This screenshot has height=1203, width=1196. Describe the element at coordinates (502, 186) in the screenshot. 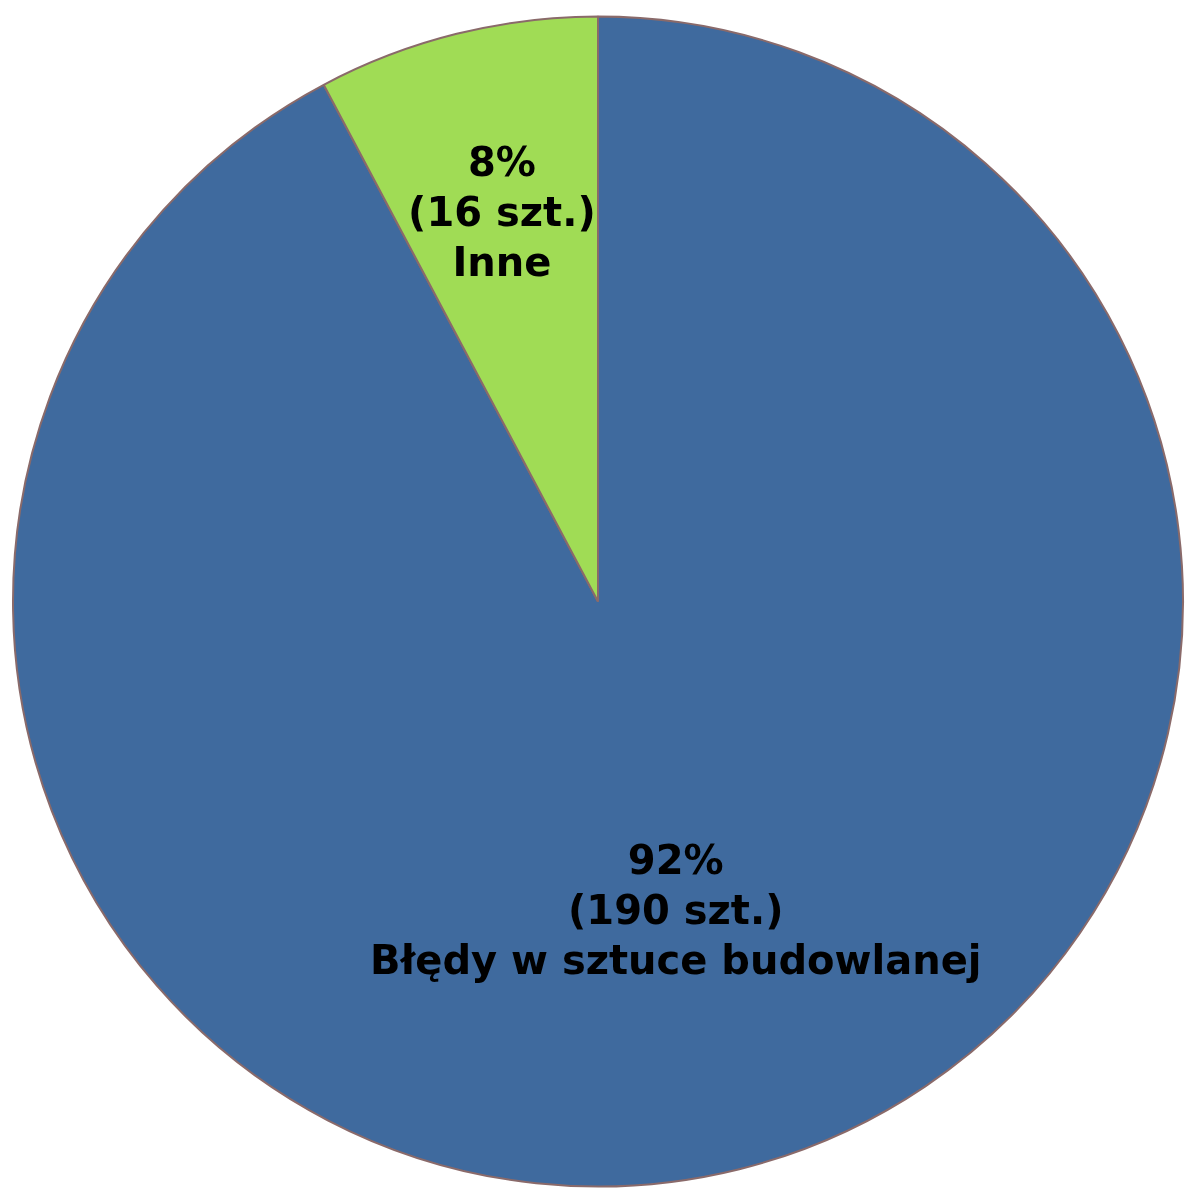

I see `data-label: 8% (16 szt.)` at that location.